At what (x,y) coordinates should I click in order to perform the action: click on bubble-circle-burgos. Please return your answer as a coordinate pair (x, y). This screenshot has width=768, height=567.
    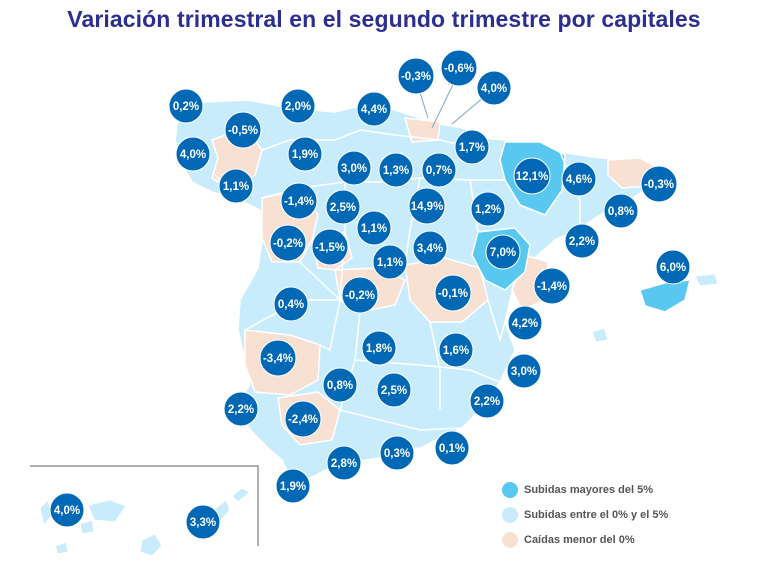
    Looking at the image, I should click on (396, 170).